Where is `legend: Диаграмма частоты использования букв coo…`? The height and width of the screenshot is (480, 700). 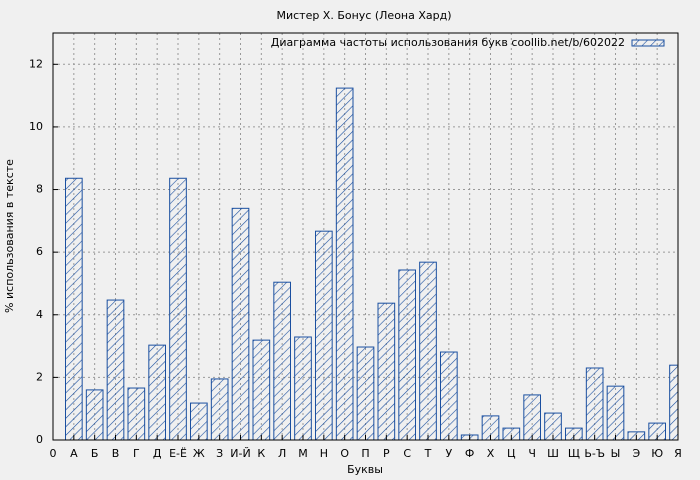
legend: Диаграмма частоты использования букв coo… is located at coordinates (468, 42).